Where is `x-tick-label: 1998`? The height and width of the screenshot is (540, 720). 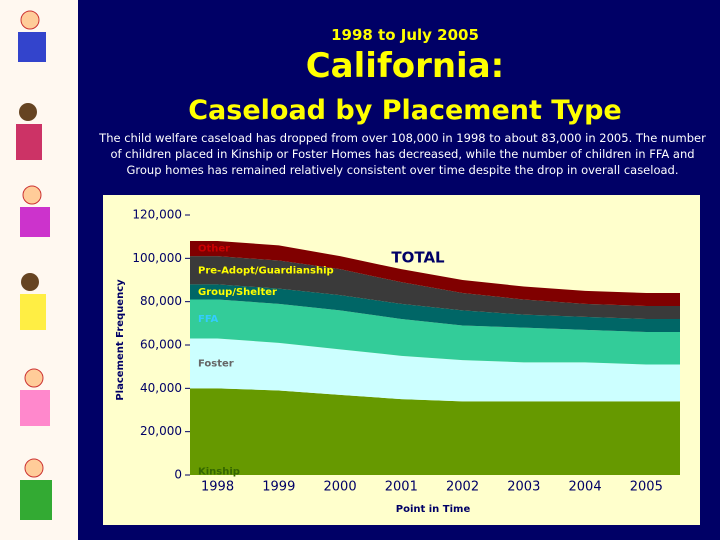
x-tick-label: 1998 is located at coordinates (217, 487).